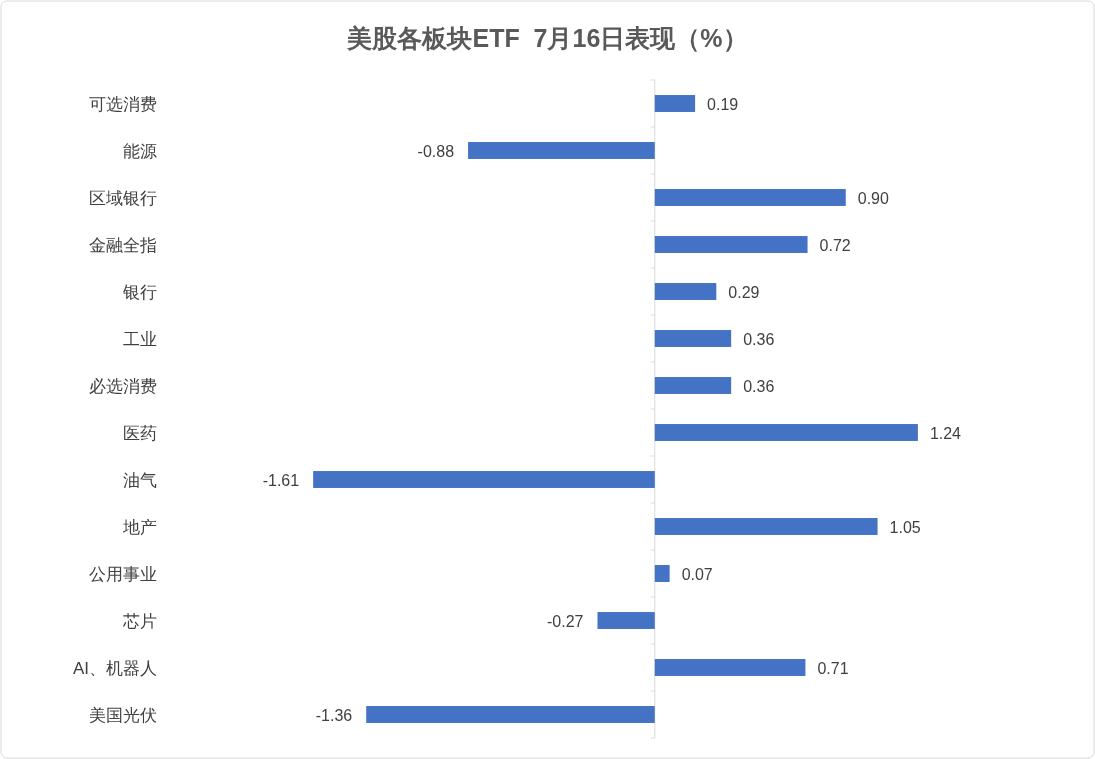  What do you see at coordinates (697, 574) in the screenshot?
I see `data-label: 0.07` at bounding box center [697, 574].